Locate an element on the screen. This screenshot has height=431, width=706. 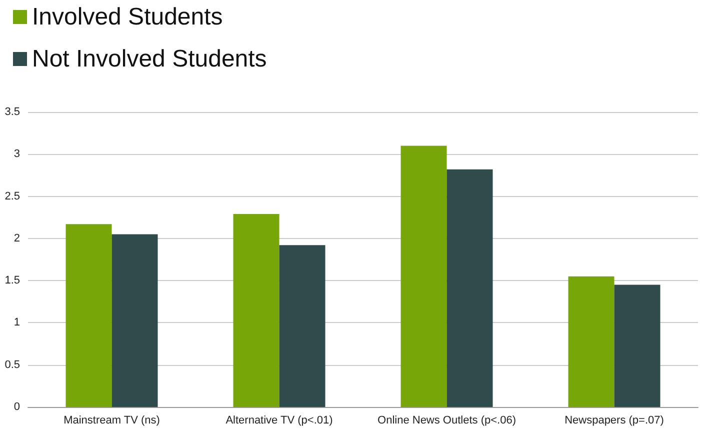
x-tick-label: Online News Outlets (p<.06) is located at coordinates (447, 420).